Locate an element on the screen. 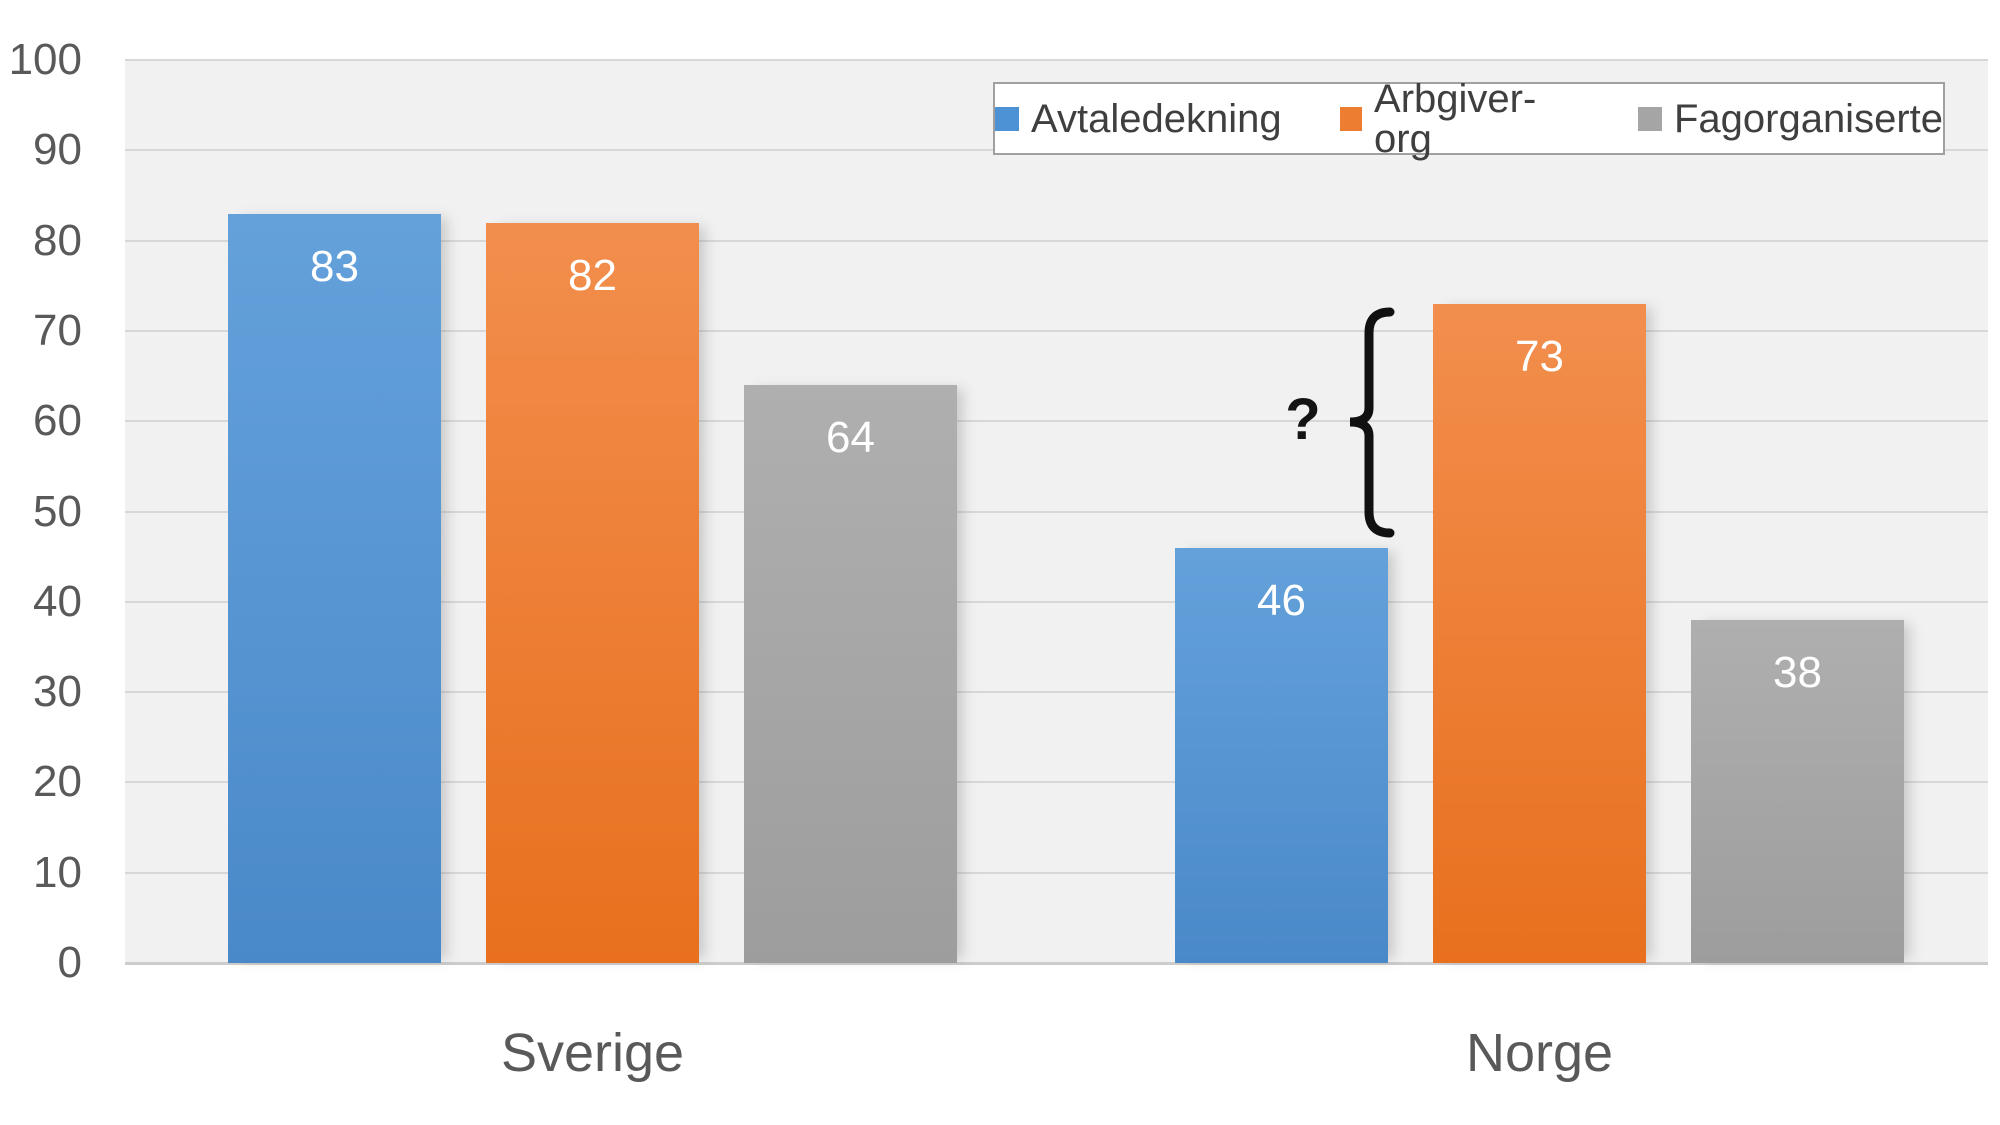 The image size is (2000, 1125). y-axis-tick-label: 0 is located at coordinates (69, 962).